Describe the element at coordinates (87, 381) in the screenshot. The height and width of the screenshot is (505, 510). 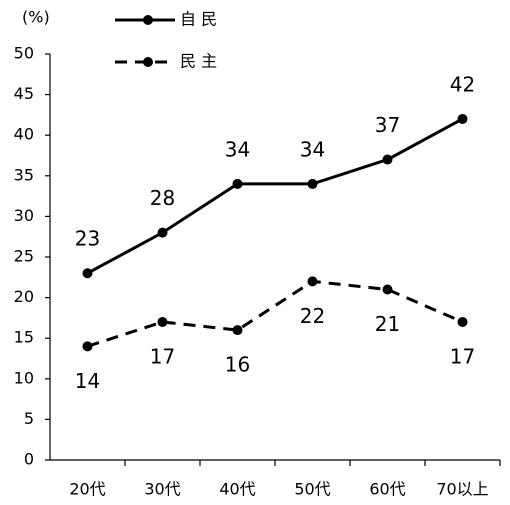
I see `data-label: 14` at that location.